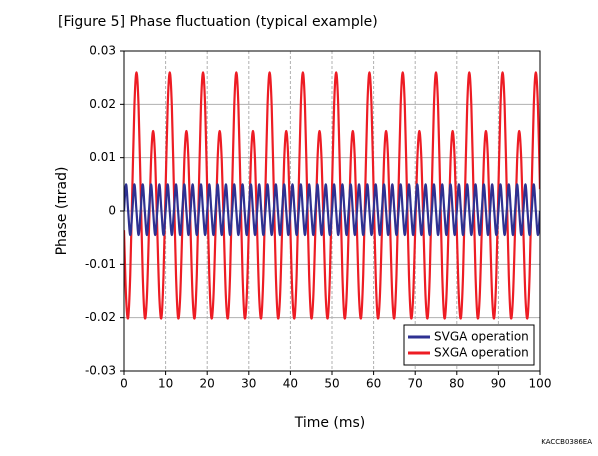 The image size is (598, 456). I want to click on x-tick-label: 0, so click(124, 384).